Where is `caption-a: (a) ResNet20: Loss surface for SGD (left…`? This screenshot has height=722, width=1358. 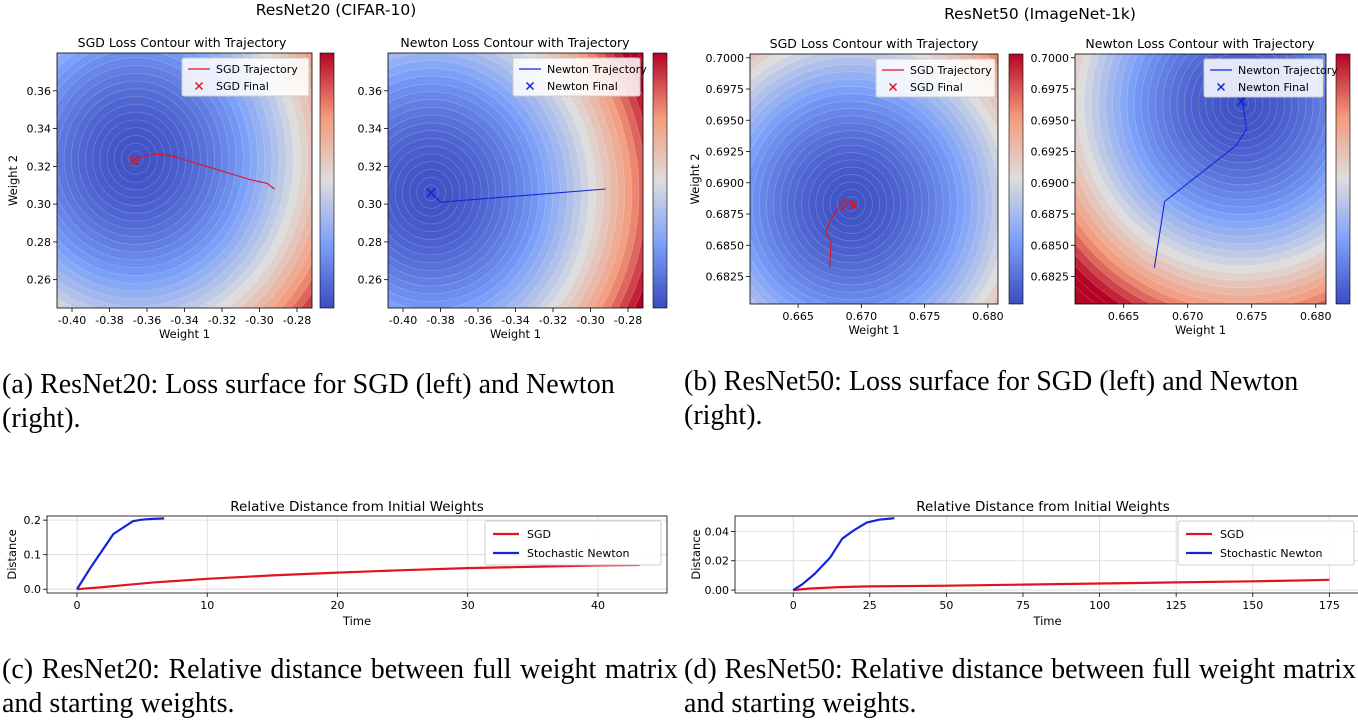
caption-a: (a) ResNet20: Loss surface for SGD (left… is located at coordinates (308, 401).